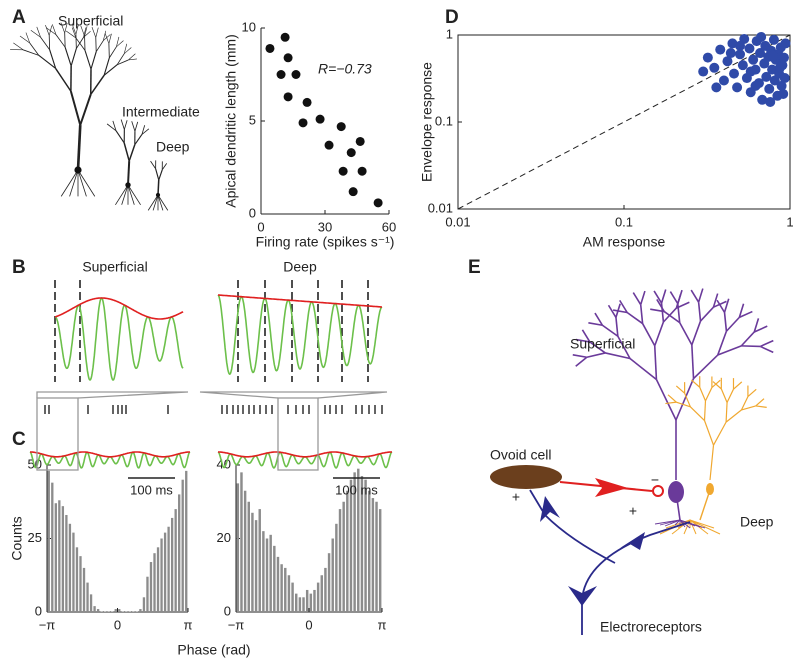 Image resolution: width=800 pixels, height=666 pixels. I want to click on chart, so click(325, 121).